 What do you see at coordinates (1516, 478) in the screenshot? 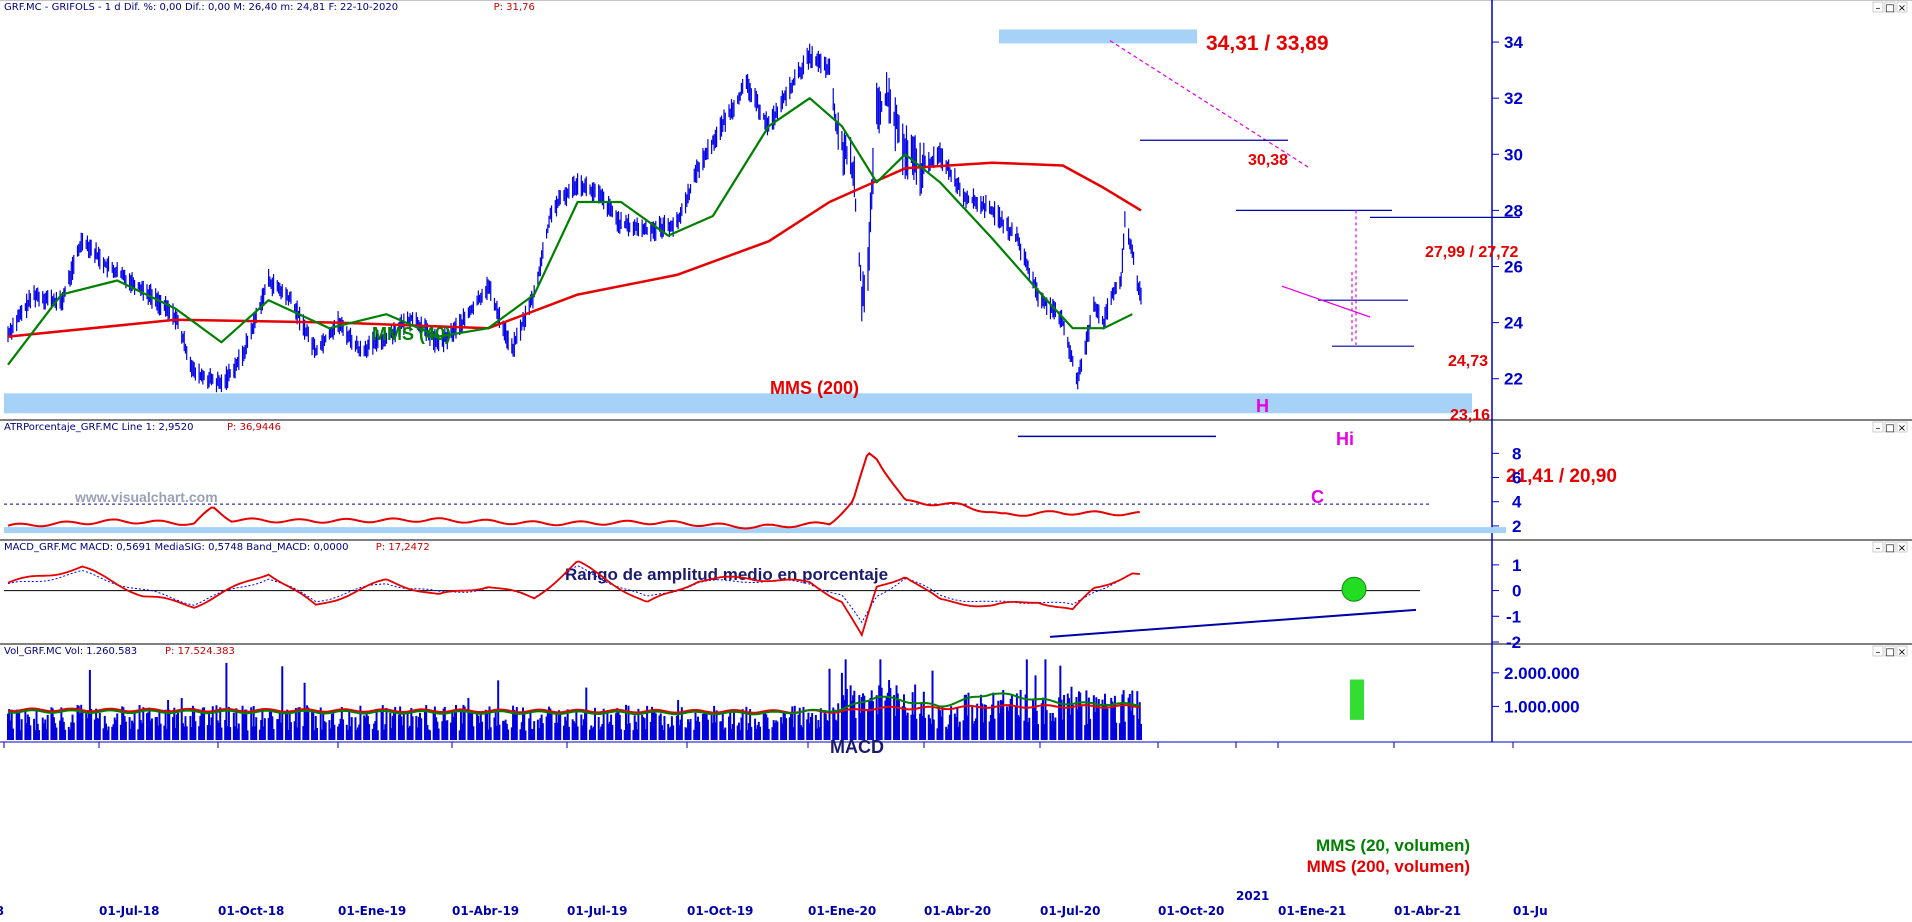
I see `y-tick-label: 6` at bounding box center [1516, 478].